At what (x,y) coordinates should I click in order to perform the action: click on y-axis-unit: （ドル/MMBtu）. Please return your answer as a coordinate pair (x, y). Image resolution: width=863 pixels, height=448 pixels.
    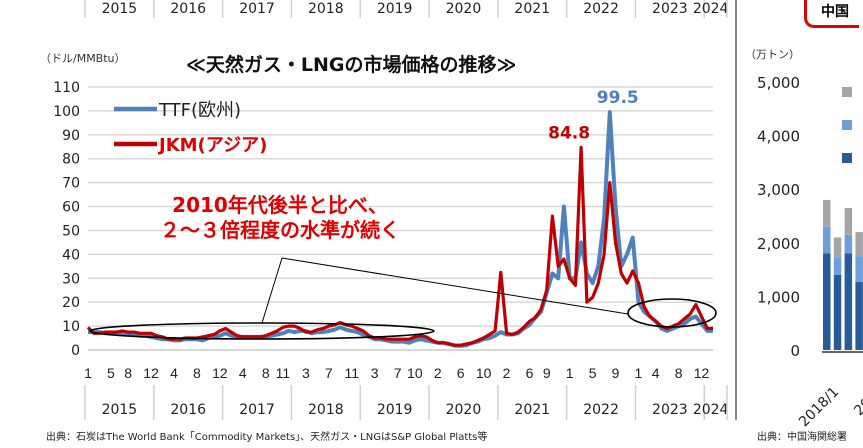
    Looking at the image, I should click on (83, 58).